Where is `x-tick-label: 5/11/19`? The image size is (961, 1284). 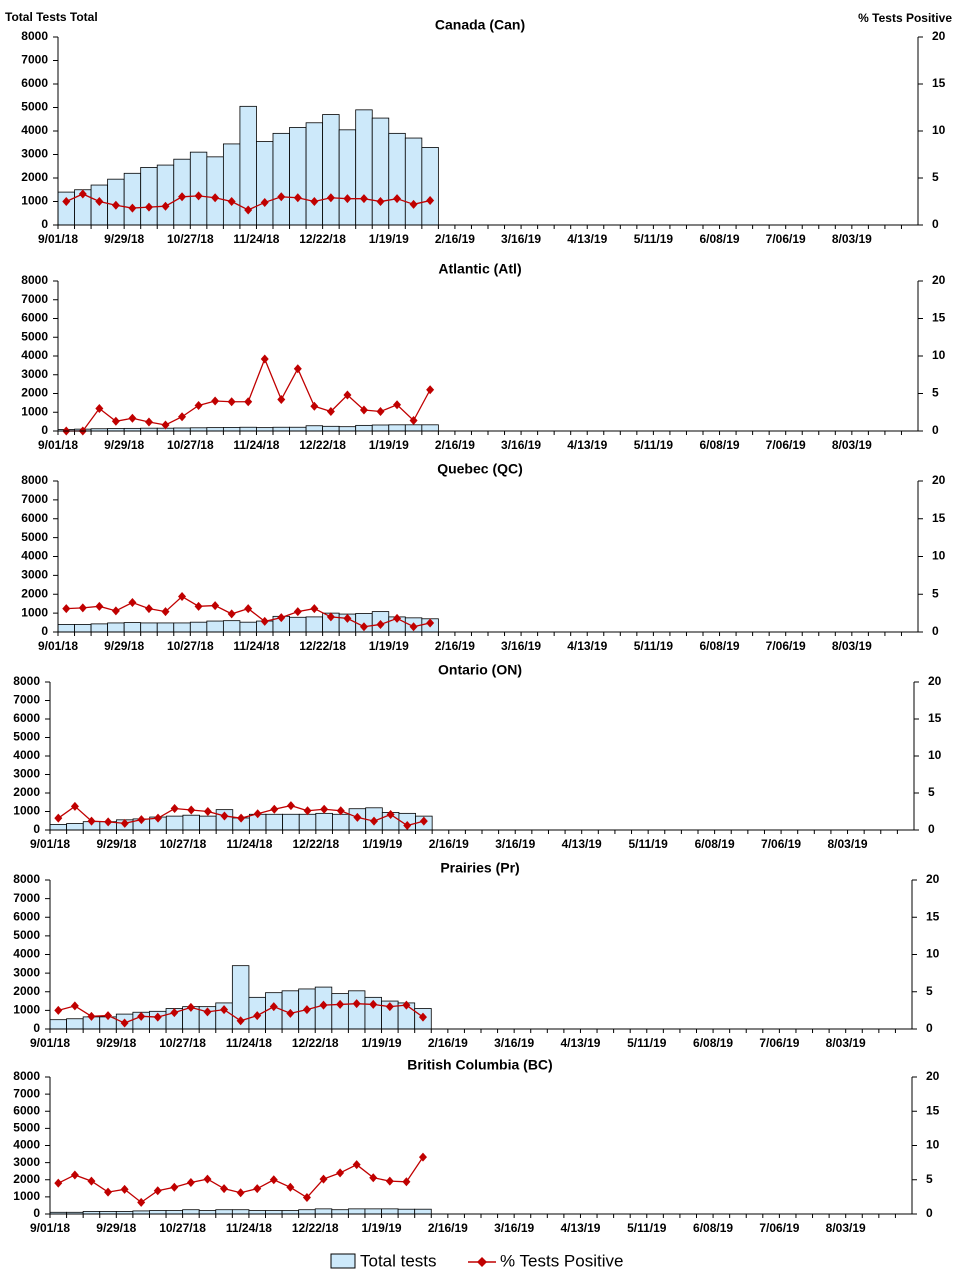
x-tick-label: 5/11/19 is located at coordinates (654, 646).